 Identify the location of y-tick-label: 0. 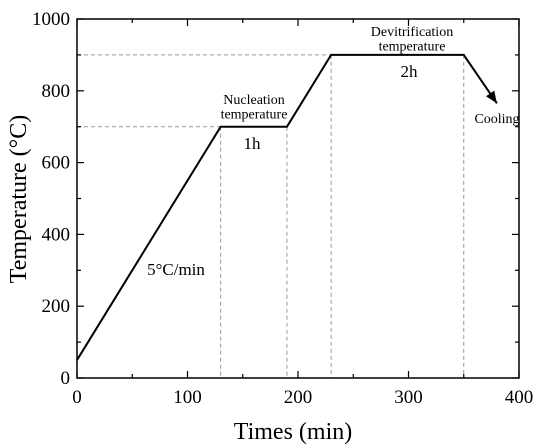
(66, 378).